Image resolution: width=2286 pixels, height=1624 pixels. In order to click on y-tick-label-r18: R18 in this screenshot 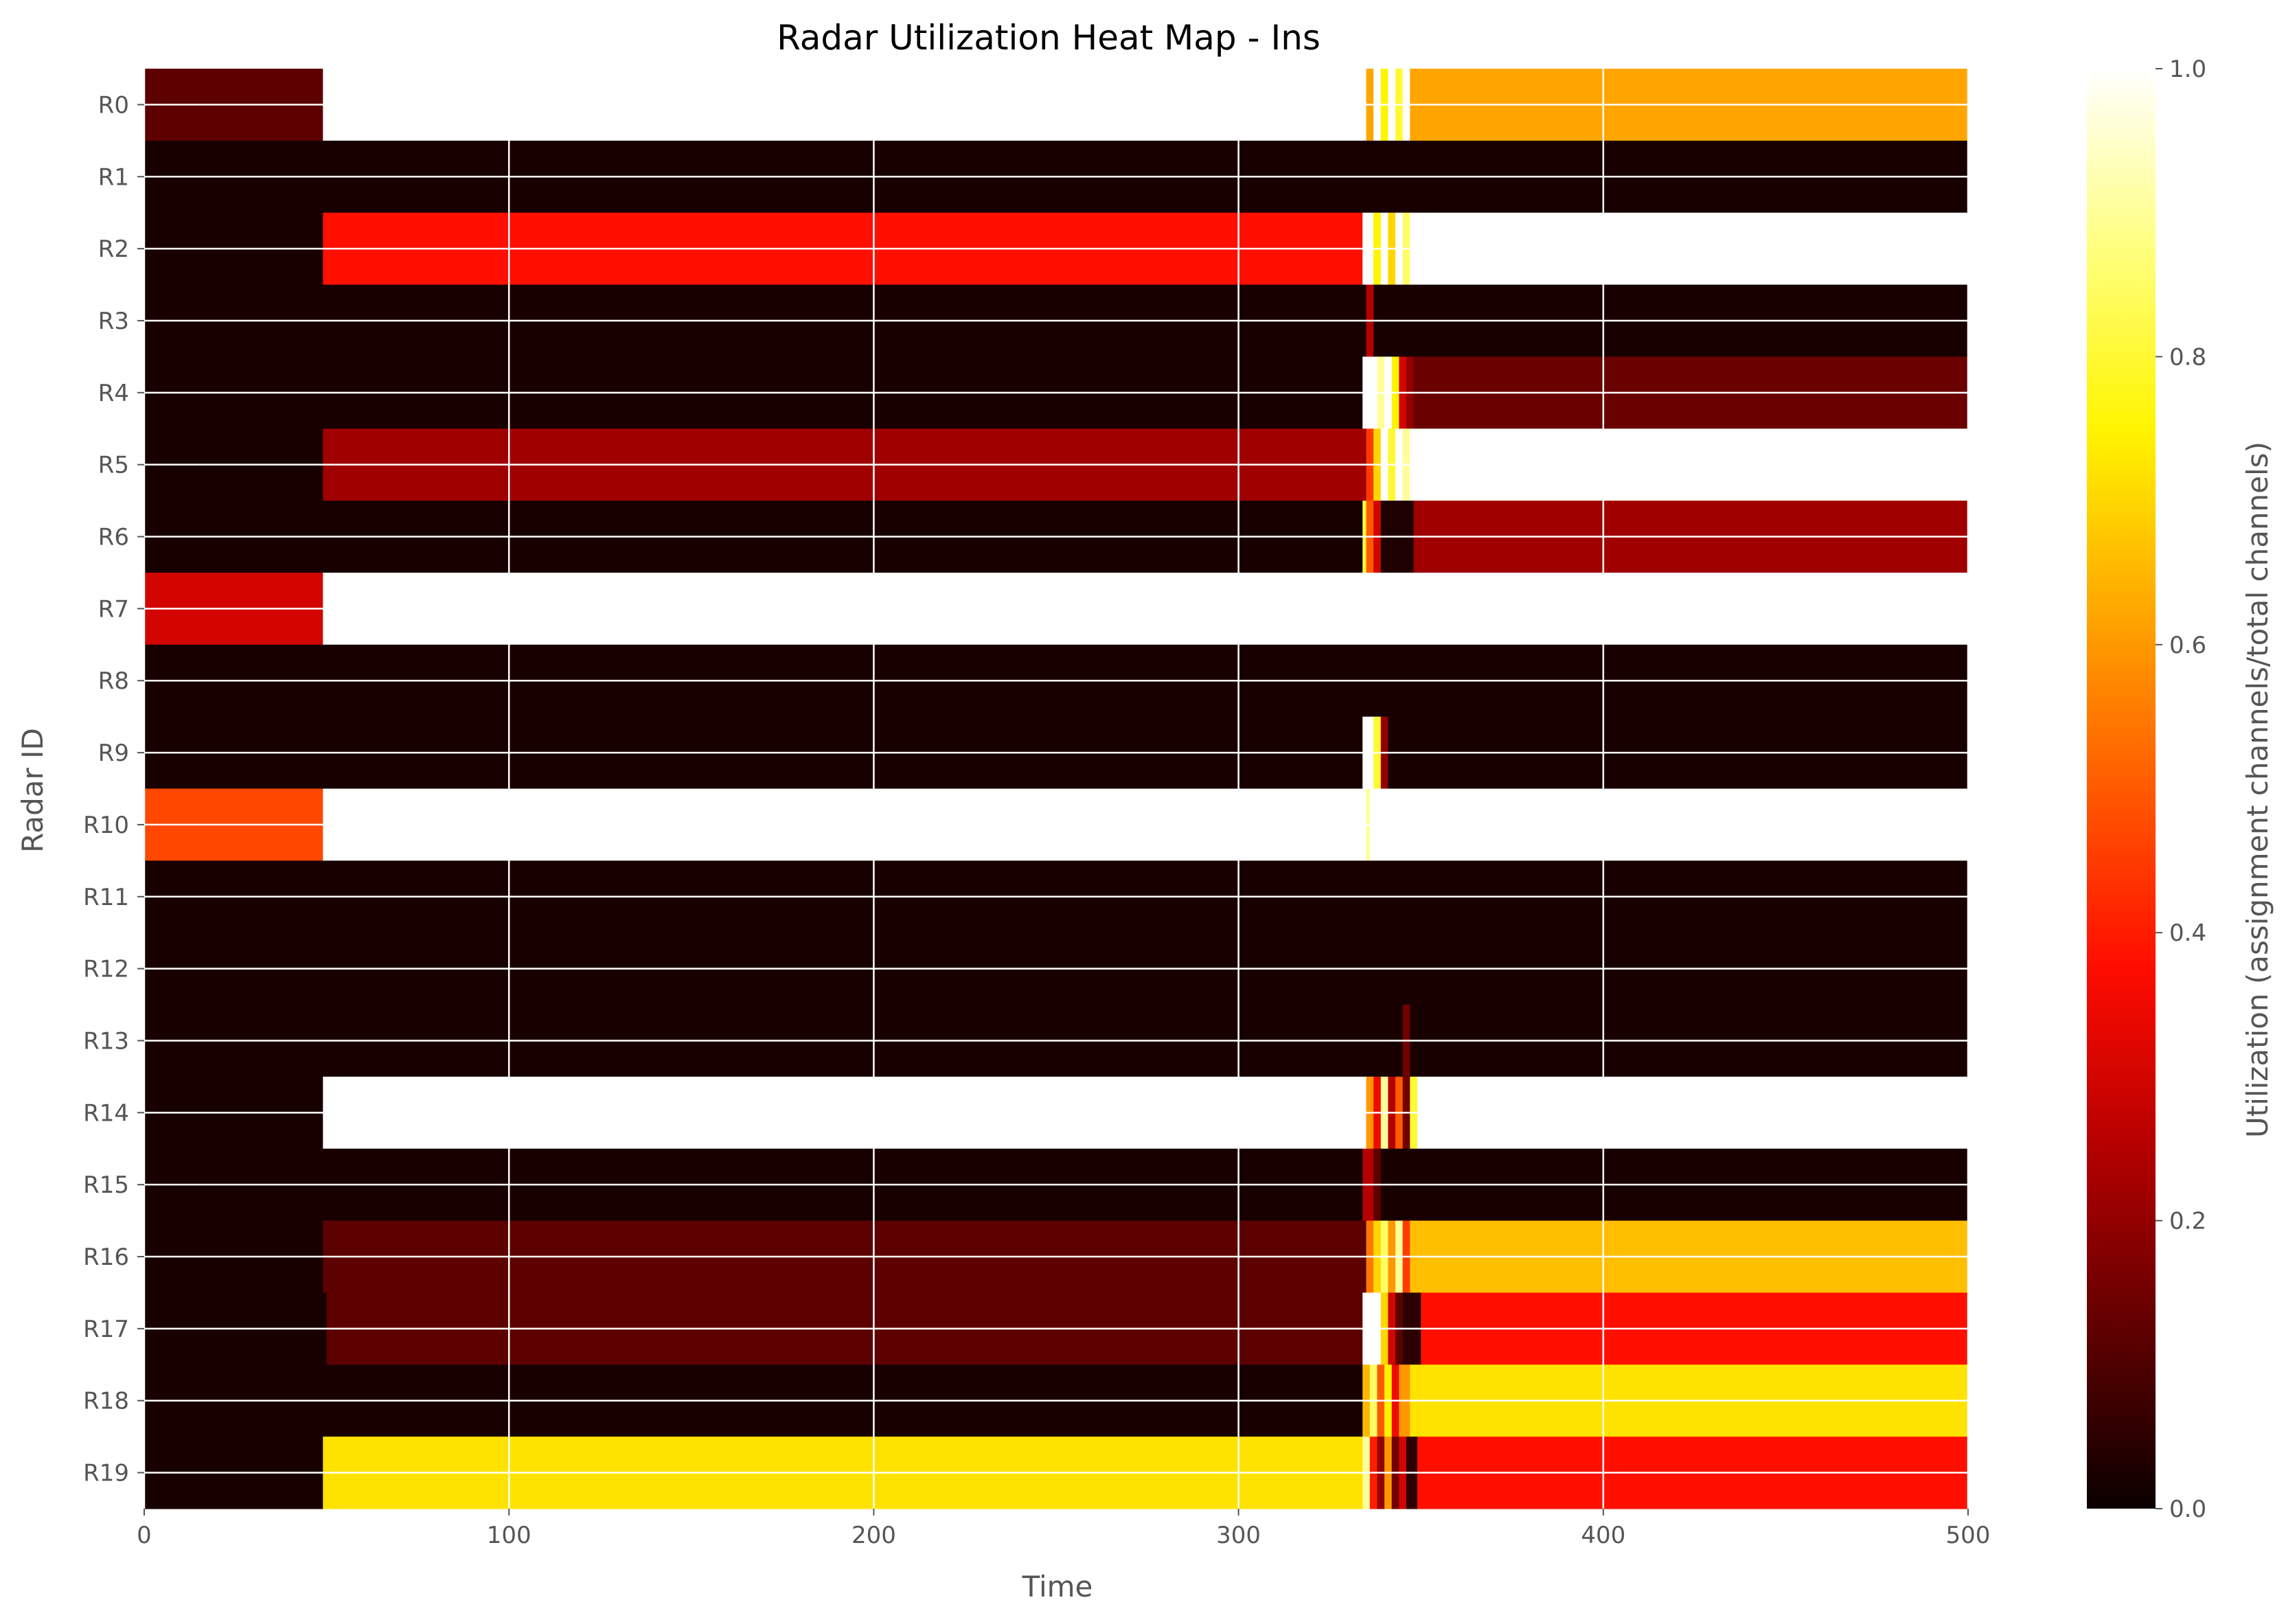, I will do `click(106, 1401)`.